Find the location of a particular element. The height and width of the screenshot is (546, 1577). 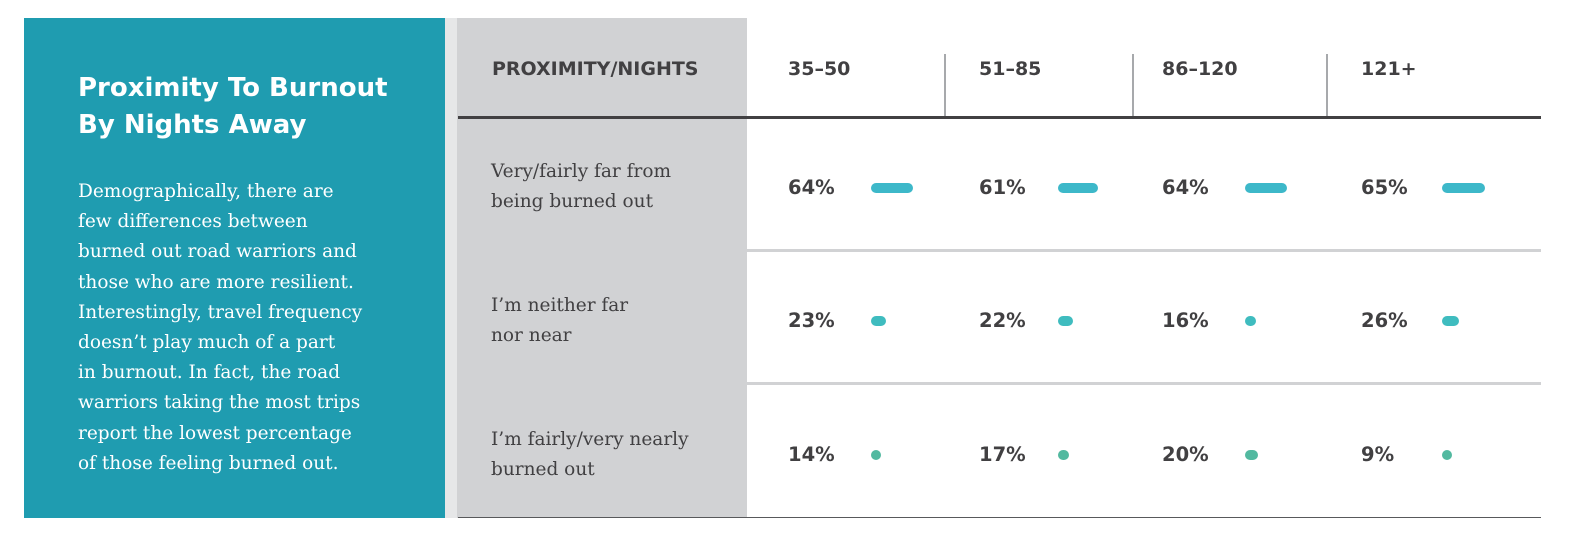

value-label: 9% is located at coordinates (1378, 454).